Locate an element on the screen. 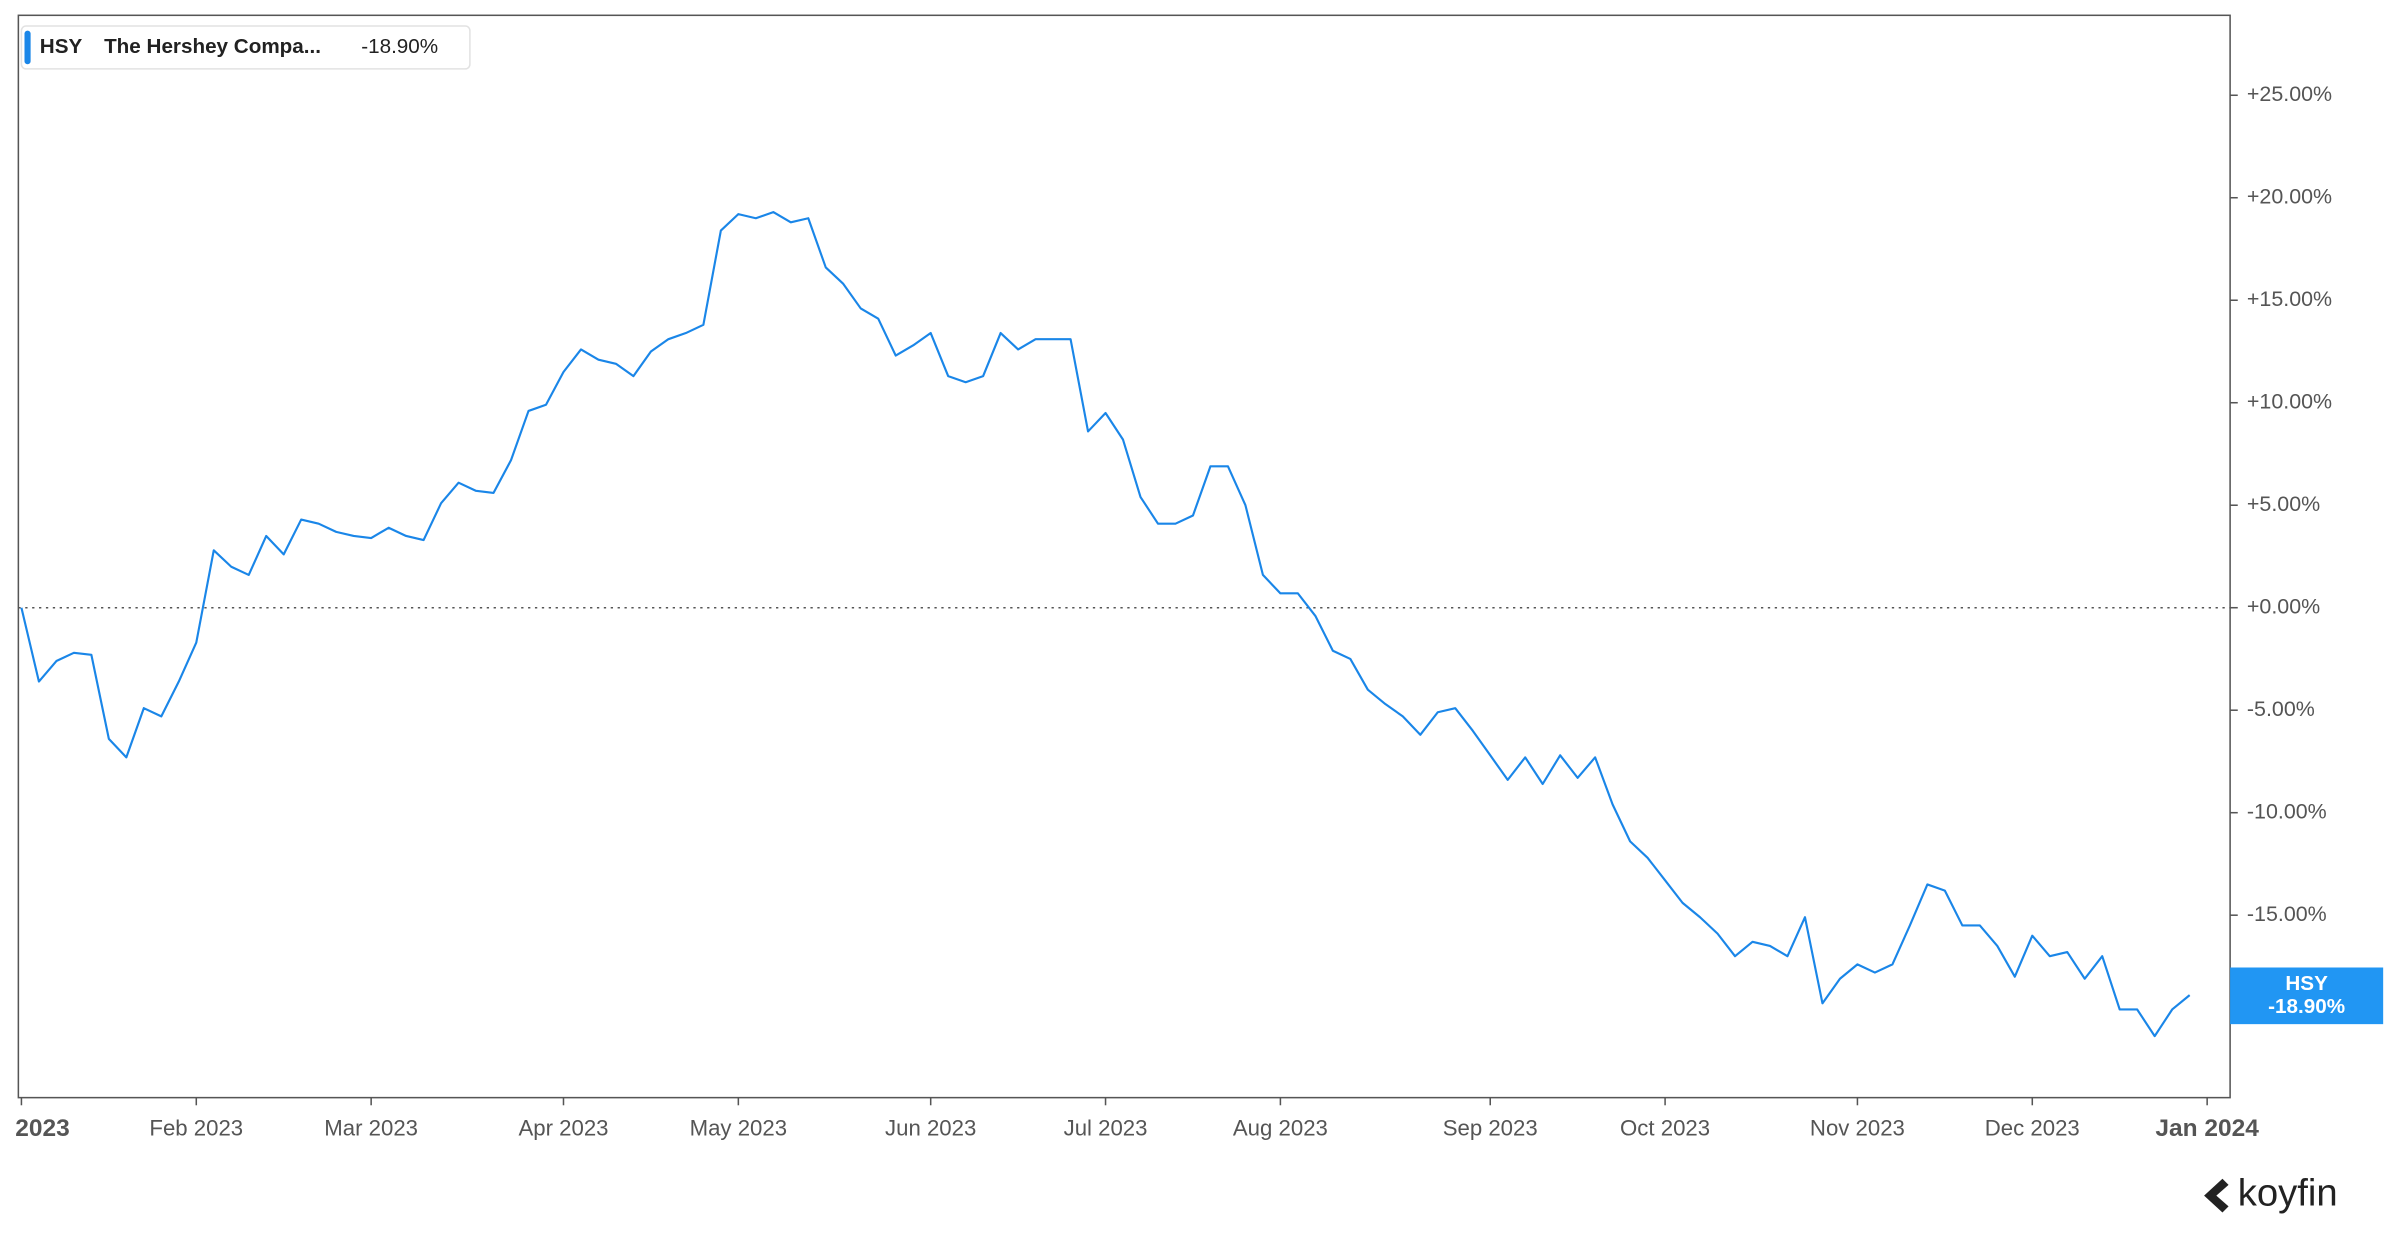 The height and width of the screenshot is (1240, 2400). y-tick-label: +25.00% is located at coordinates (2289, 94).